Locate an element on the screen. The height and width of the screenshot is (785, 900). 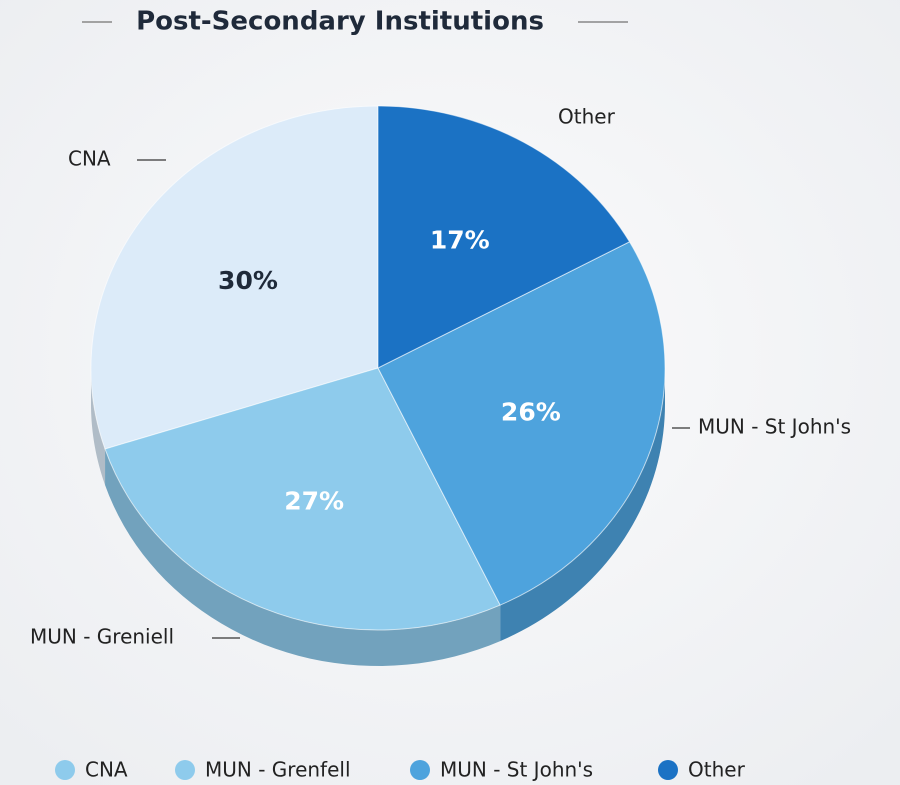
slice-label: CNA is located at coordinates (89, 159).